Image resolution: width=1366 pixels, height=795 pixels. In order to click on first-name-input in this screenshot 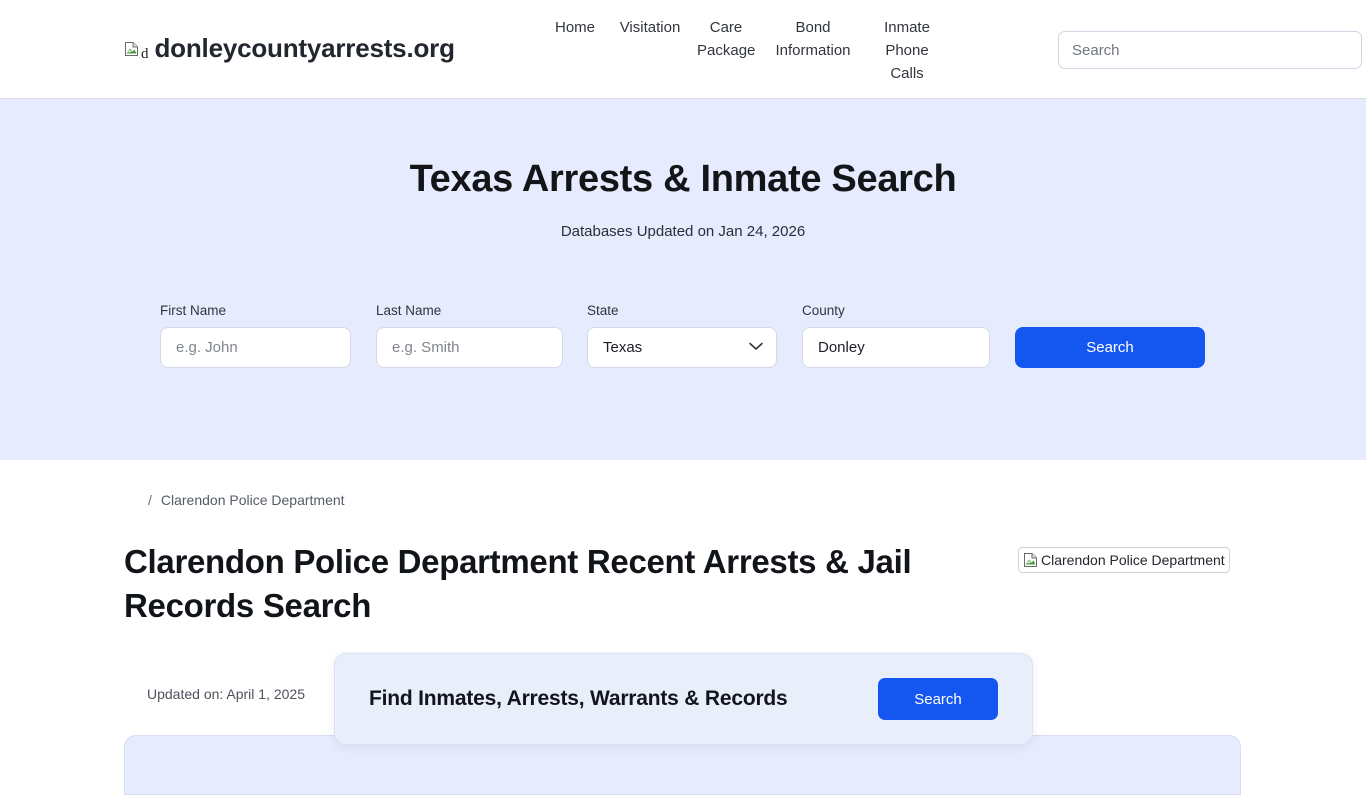, I will do `click(255, 347)`.